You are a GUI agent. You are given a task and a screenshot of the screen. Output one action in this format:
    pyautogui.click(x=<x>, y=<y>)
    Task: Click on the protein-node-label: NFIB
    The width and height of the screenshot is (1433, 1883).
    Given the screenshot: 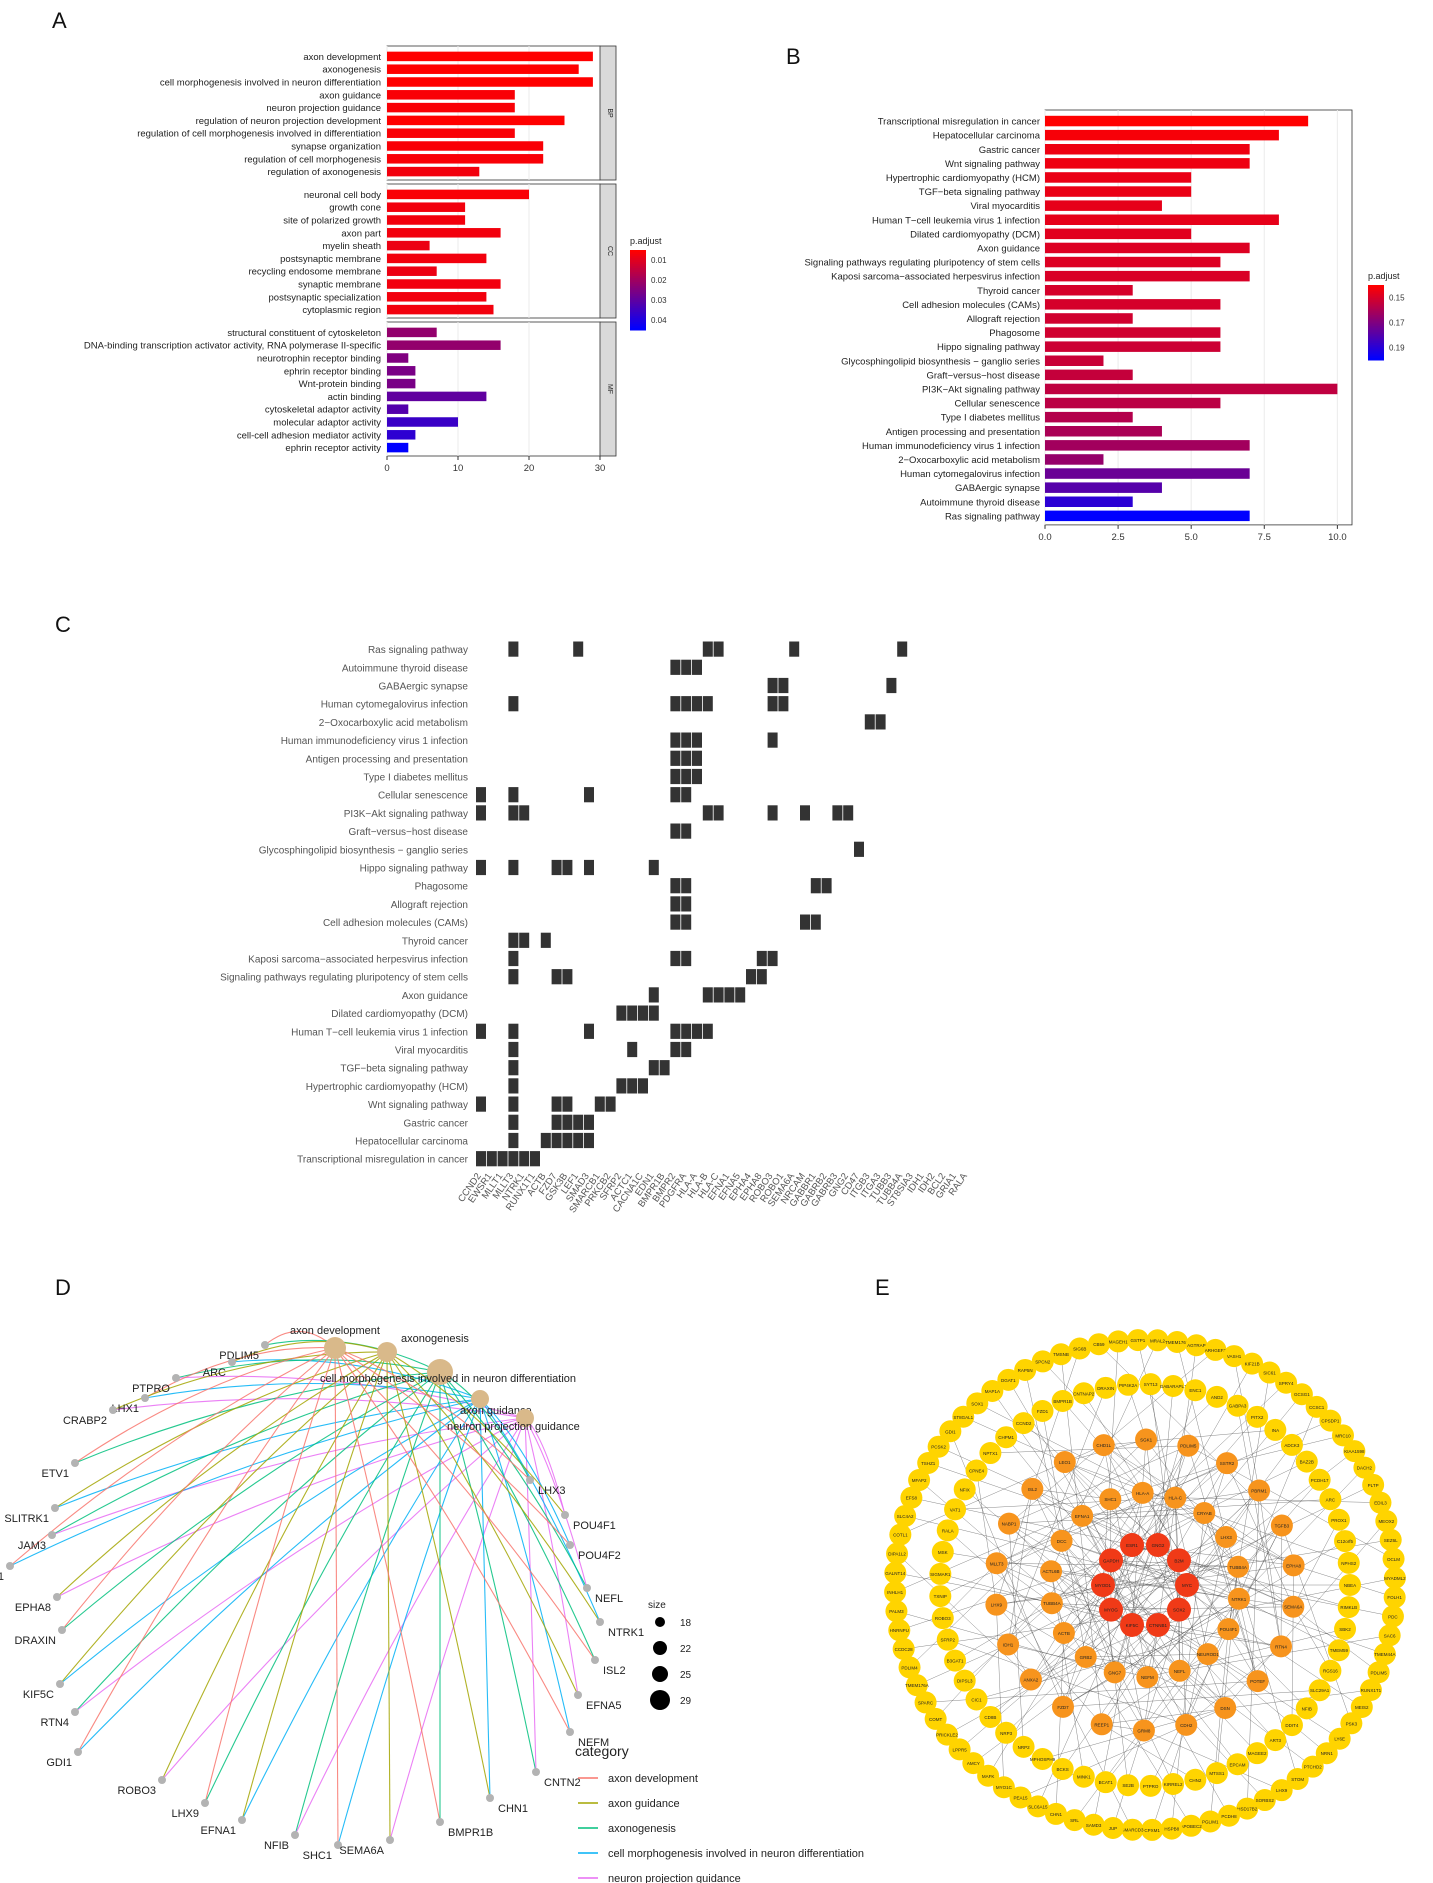 What is the action you would take?
    pyautogui.click(x=1307, y=1708)
    